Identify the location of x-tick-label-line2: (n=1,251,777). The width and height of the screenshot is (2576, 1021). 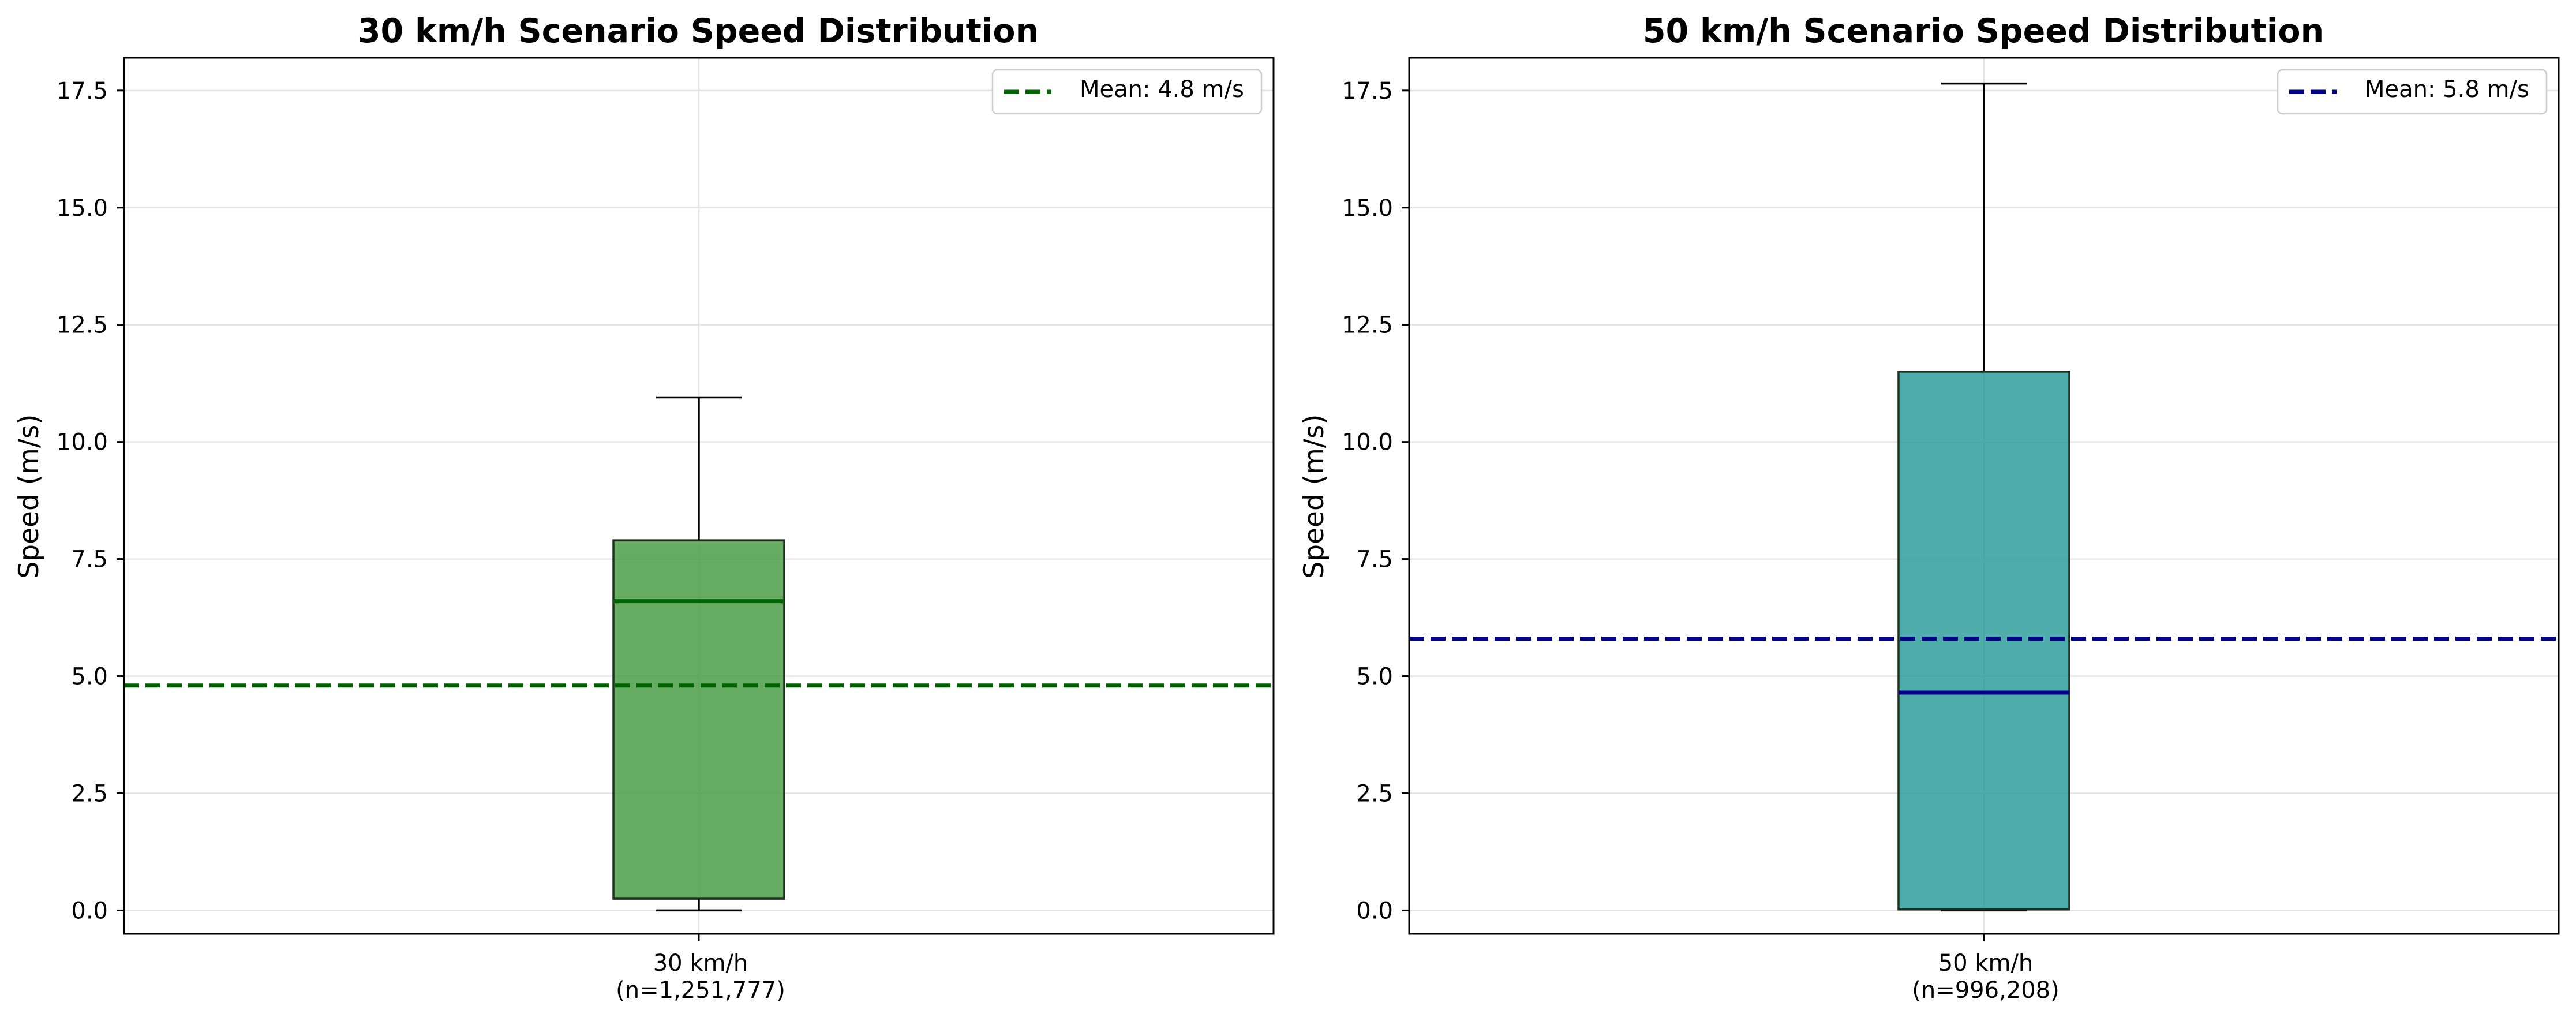
(700, 990).